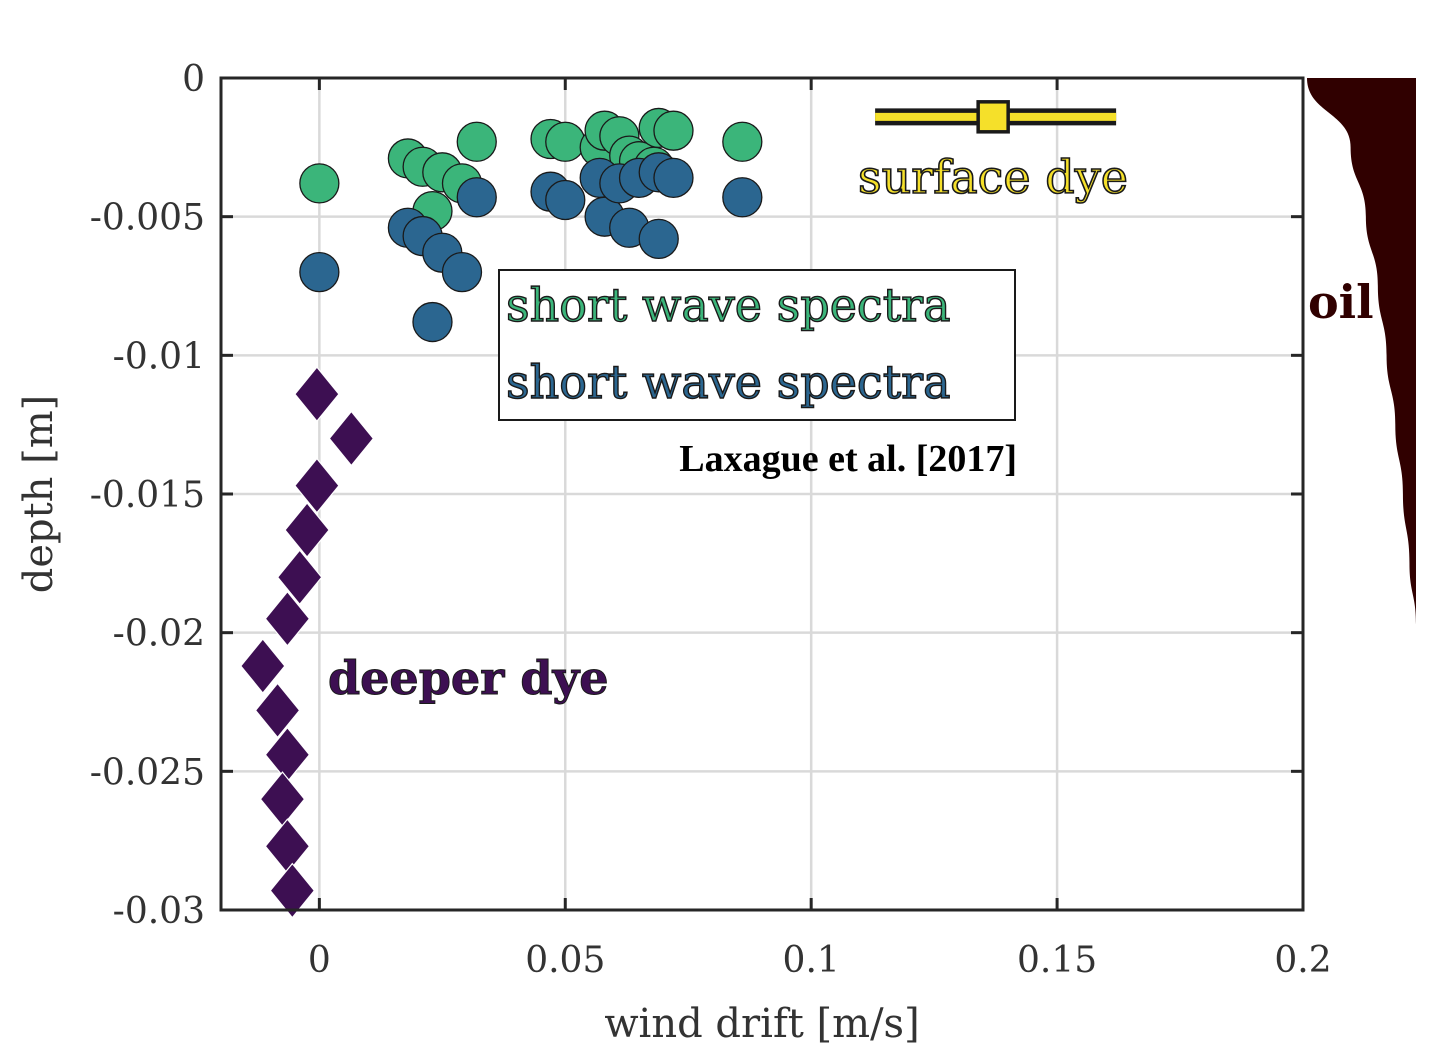 This screenshot has height=1050, width=1440. Describe the element at coordinates (1341, 302) in the screenshot. I see `oil-label: oil` at that location.